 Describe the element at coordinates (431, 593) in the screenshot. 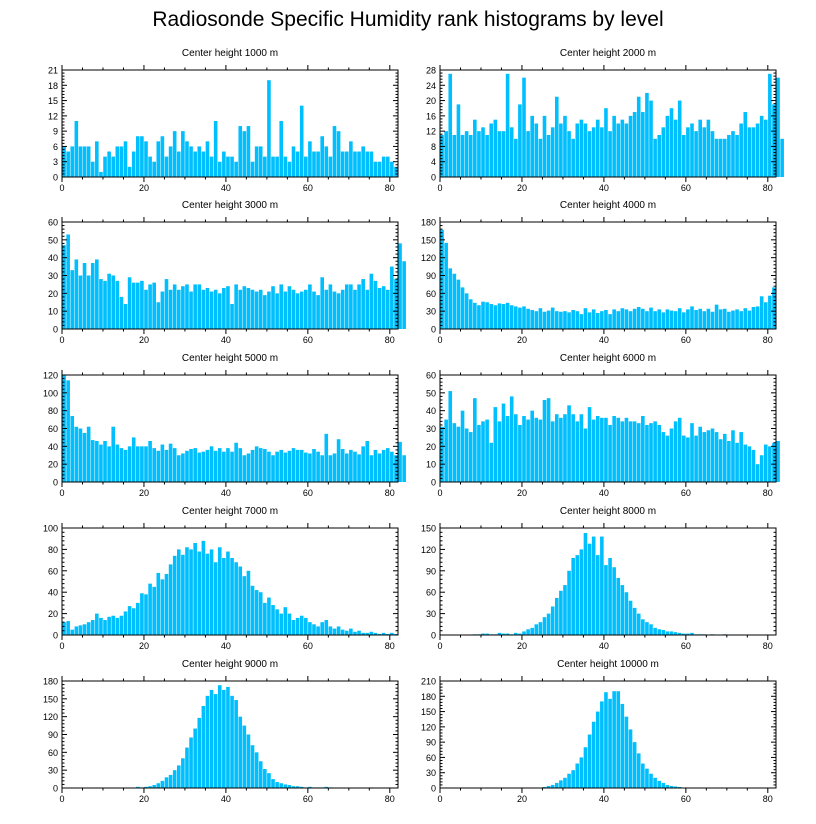

I see `y-tick-label: 60` at that location.